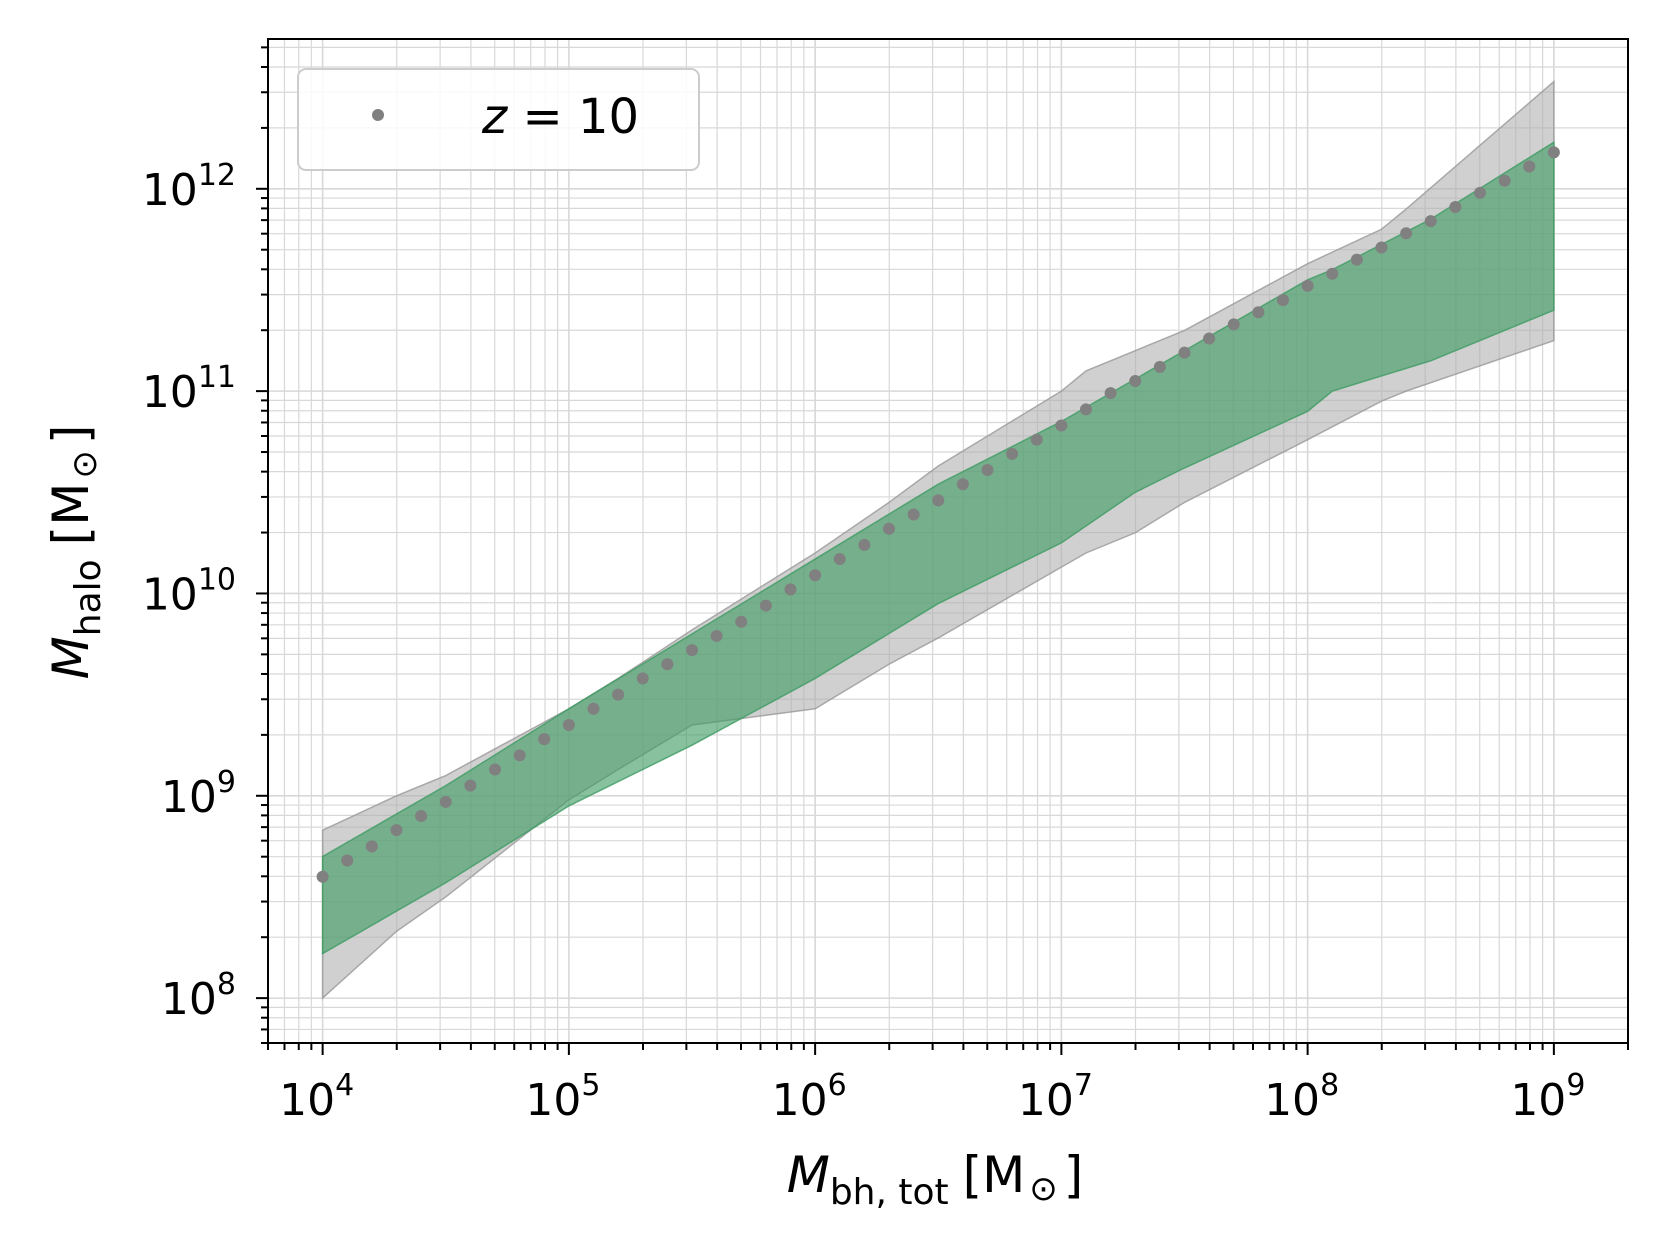 Image resolution: width=1660 pixels, height=1245 pixels. I want to click on legend-label: z = 10, so click(560, 117).